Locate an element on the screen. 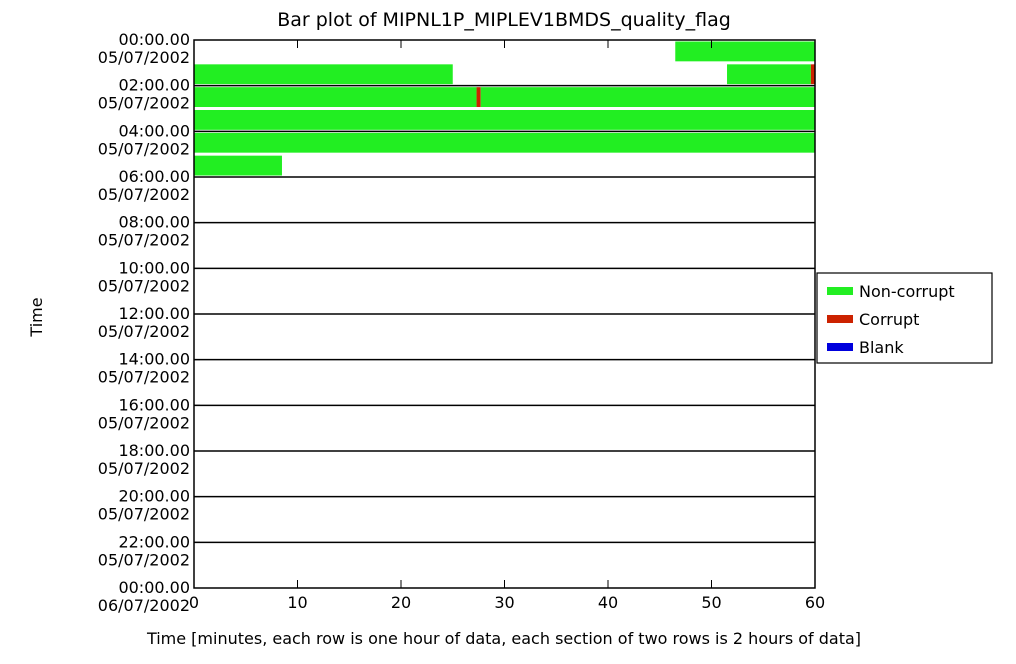 Image resolution: width=1016 pixels, height=664 pixels. y-tick-time-label: 18:00.00 is located at coordinates (154, 450).